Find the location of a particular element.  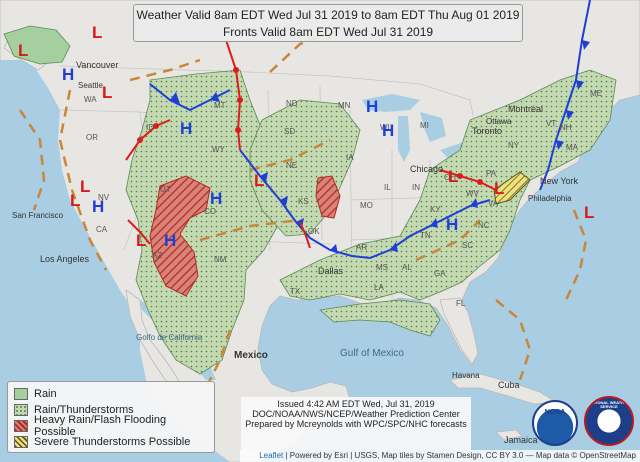

rain-area-florida is located at coordinates (380, 318).